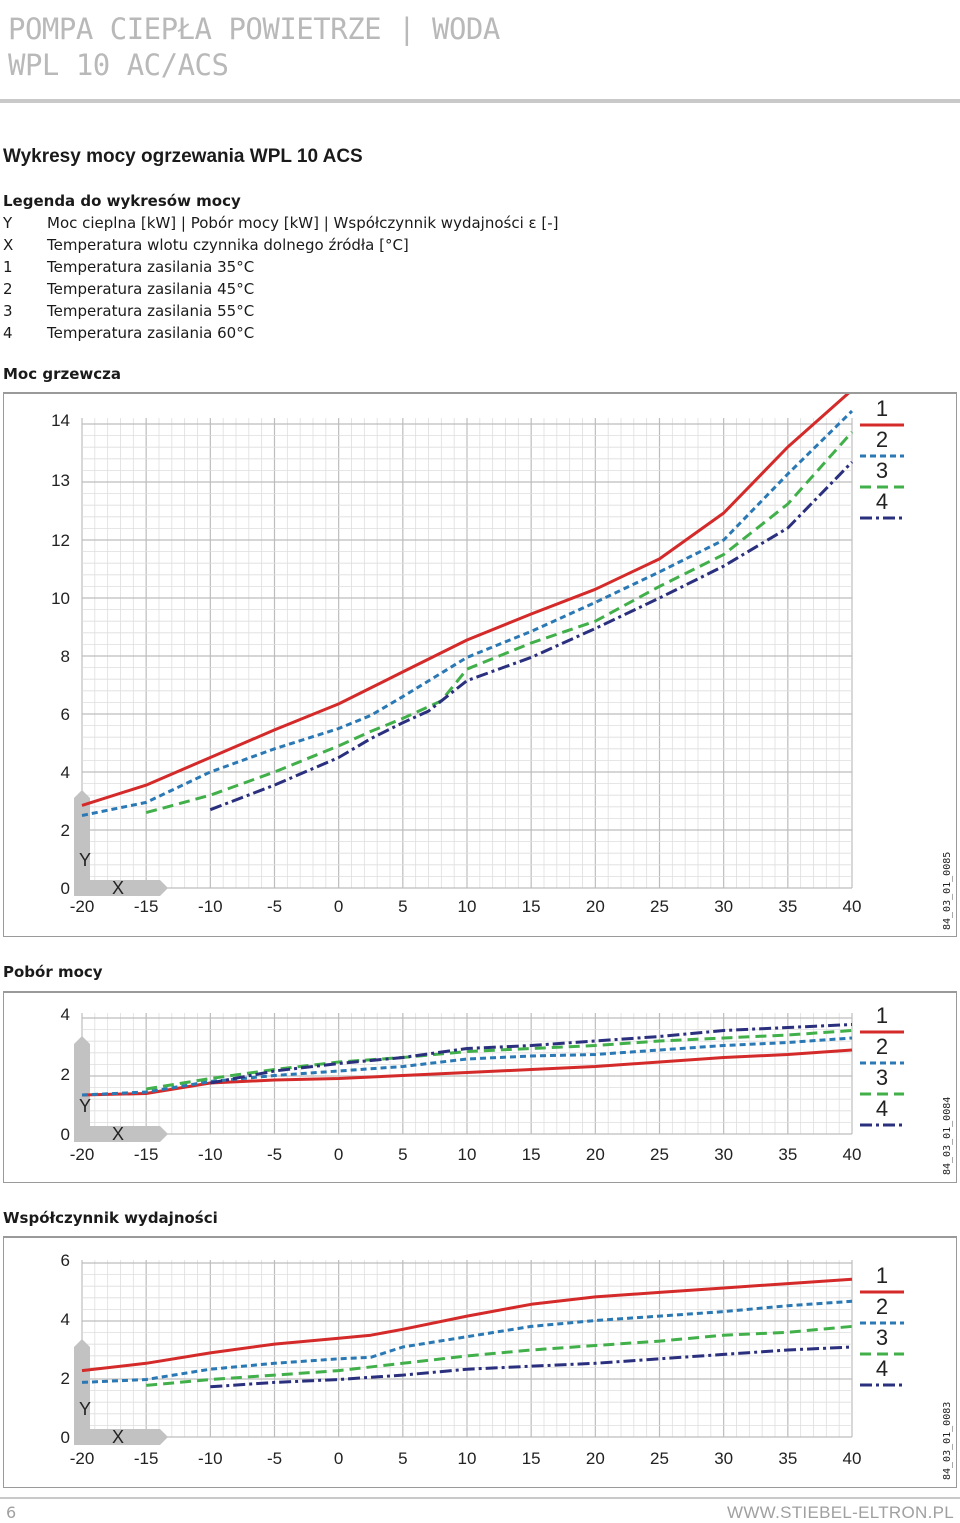  What do you see at coordinates (151, 333) in the screenshot?
I see `legend-text: Temperatura zasilania 60°C` at bounding box center [151, 333].